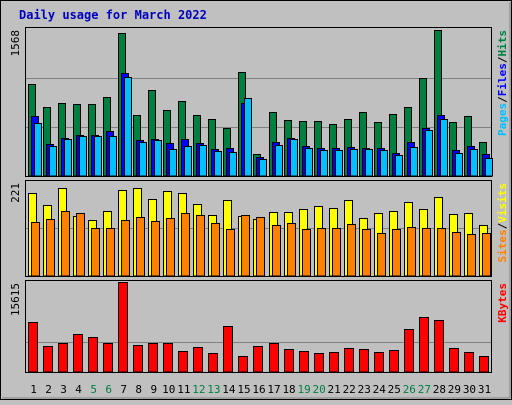 Image resolution: width=512 pixels, height=405 pixels. Describe the element at coordinates (63, 389) in the screenshot. I see `x-tick-label-day-3: 3` at that location.